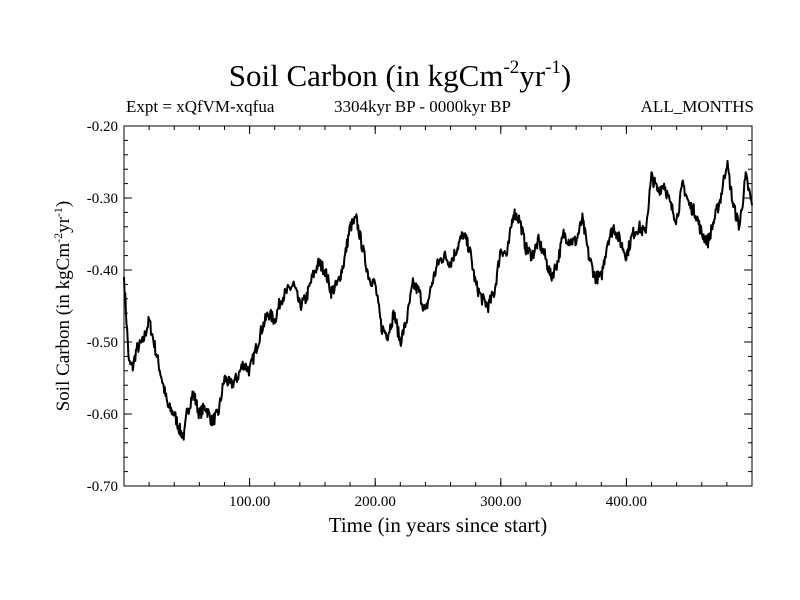 Image resolution: width=800 pixels, height=600 pixels. What do you see at coordinates (200, 106) in the screenshot?
I see `experiment-label: Expt = xQfVM-xqfua` at bounding box center [200, 106].